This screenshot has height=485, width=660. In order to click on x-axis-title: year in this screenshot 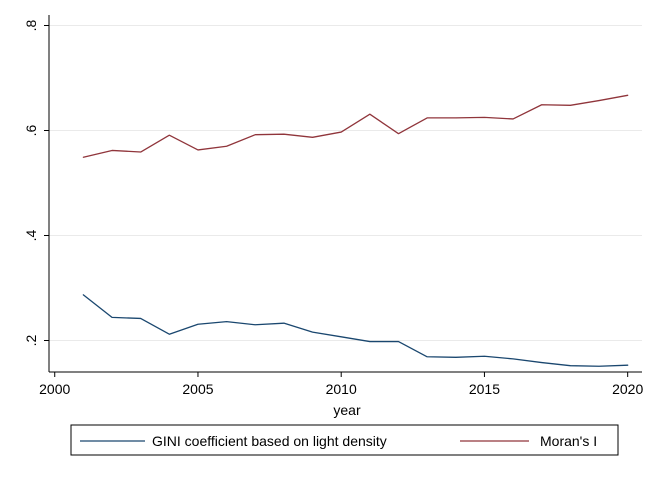, I will do `click(347, 410)`.